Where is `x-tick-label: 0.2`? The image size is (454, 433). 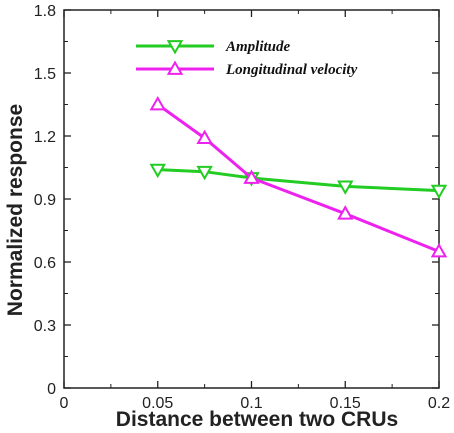 x-tick-label: 0.2 is located at coordinates (439, 403).